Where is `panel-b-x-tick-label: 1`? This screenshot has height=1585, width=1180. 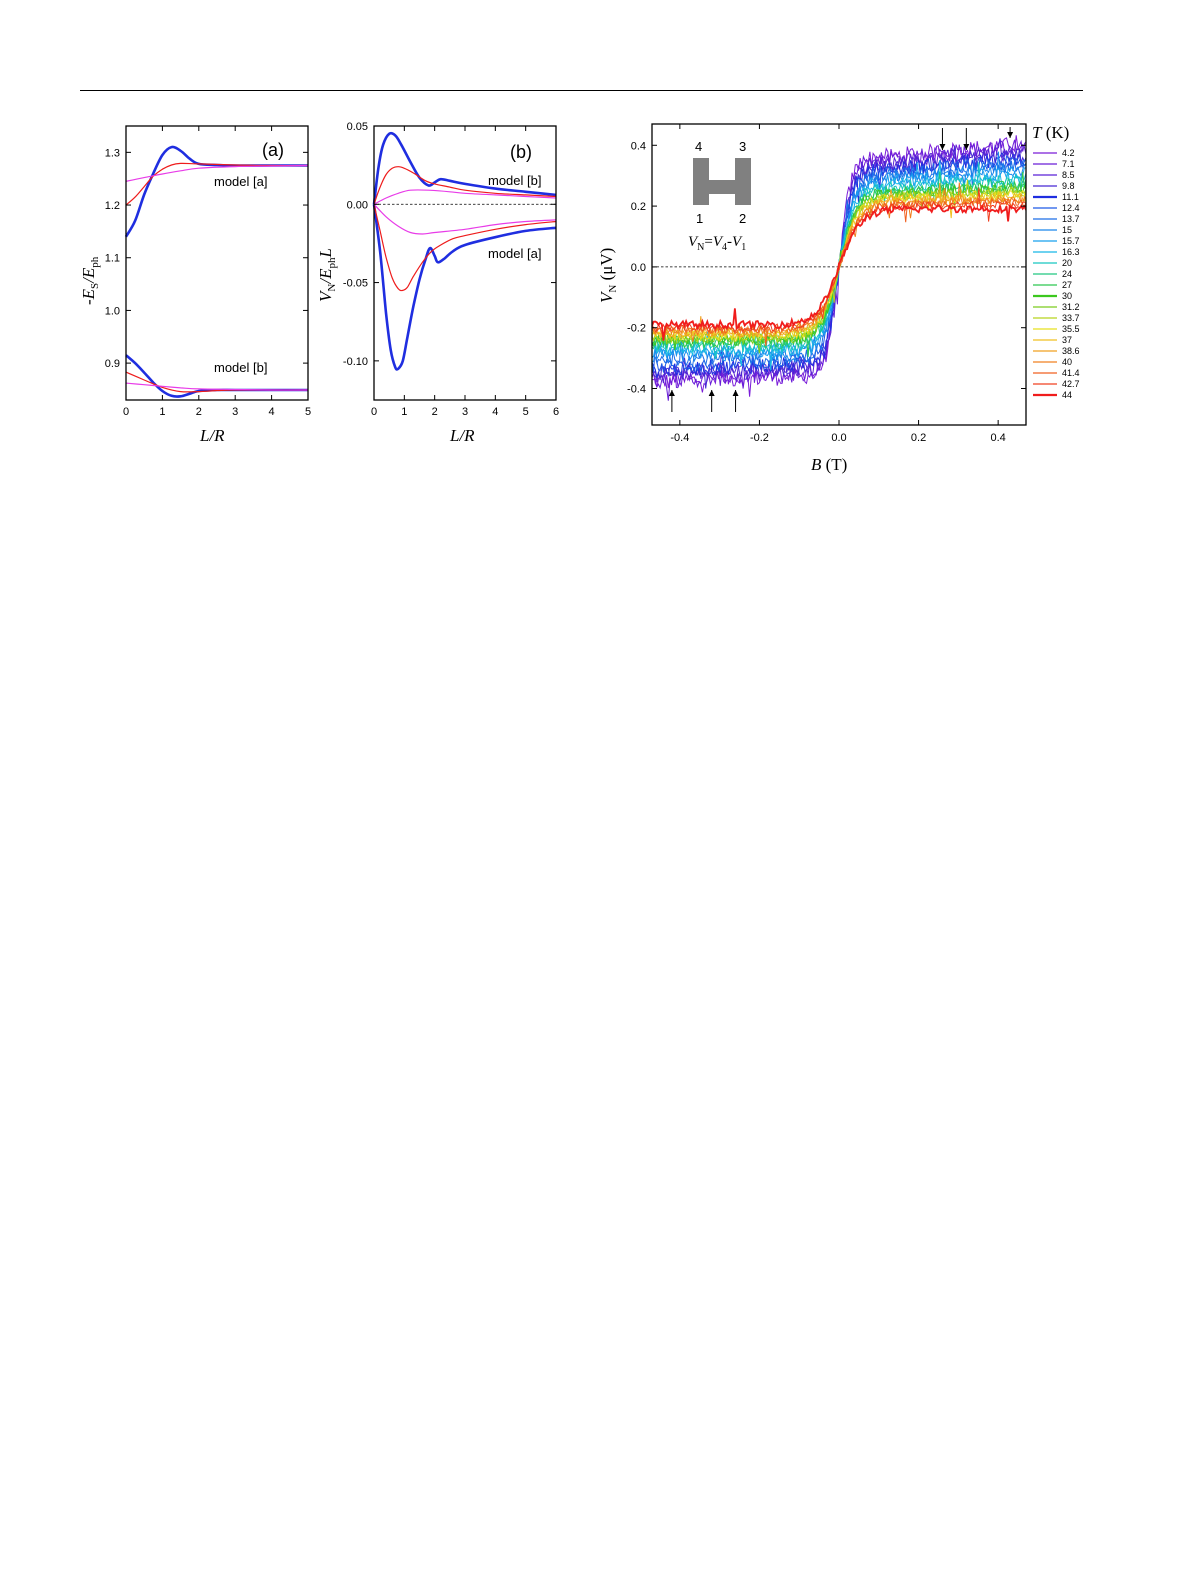
panel-b-x-tick-label: 1 is located at coordinates (404, 412).